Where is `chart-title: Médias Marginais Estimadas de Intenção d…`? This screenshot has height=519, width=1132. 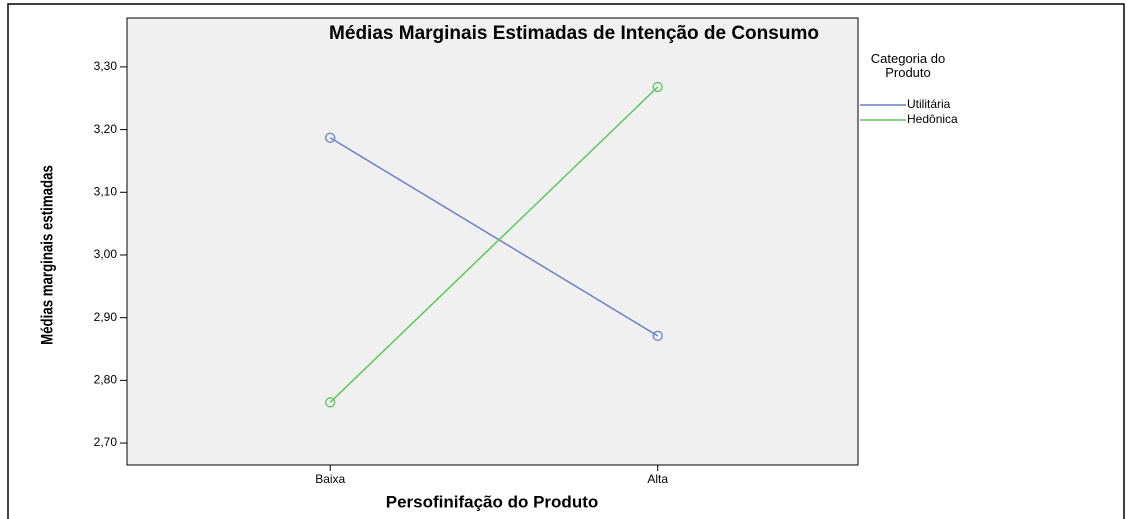 chart-title: Médias Marginais Estimadas de Intenção d… is located at coordinates (574, 33).